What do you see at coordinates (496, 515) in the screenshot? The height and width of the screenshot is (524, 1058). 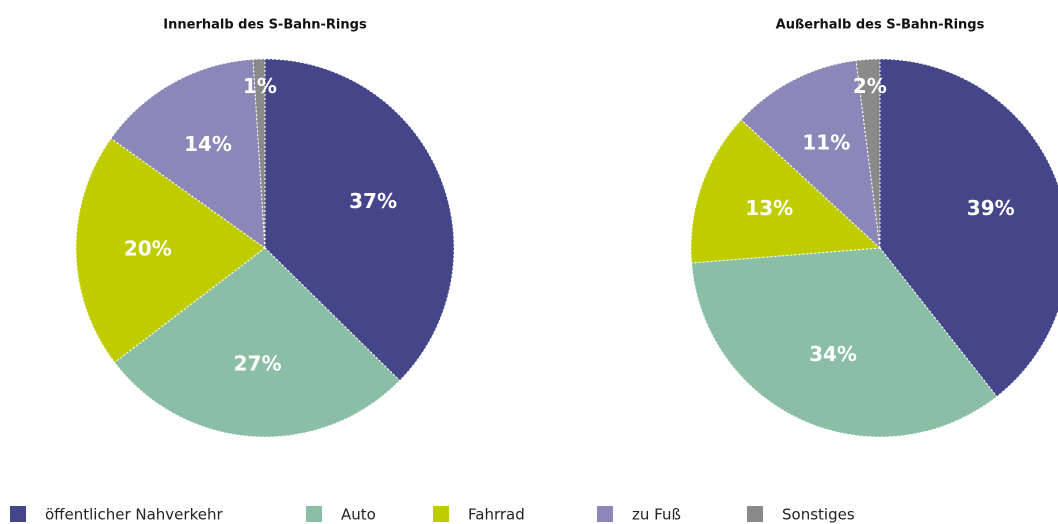 I see `legend-label: Fahrrad` at bounding box center [496, 515].